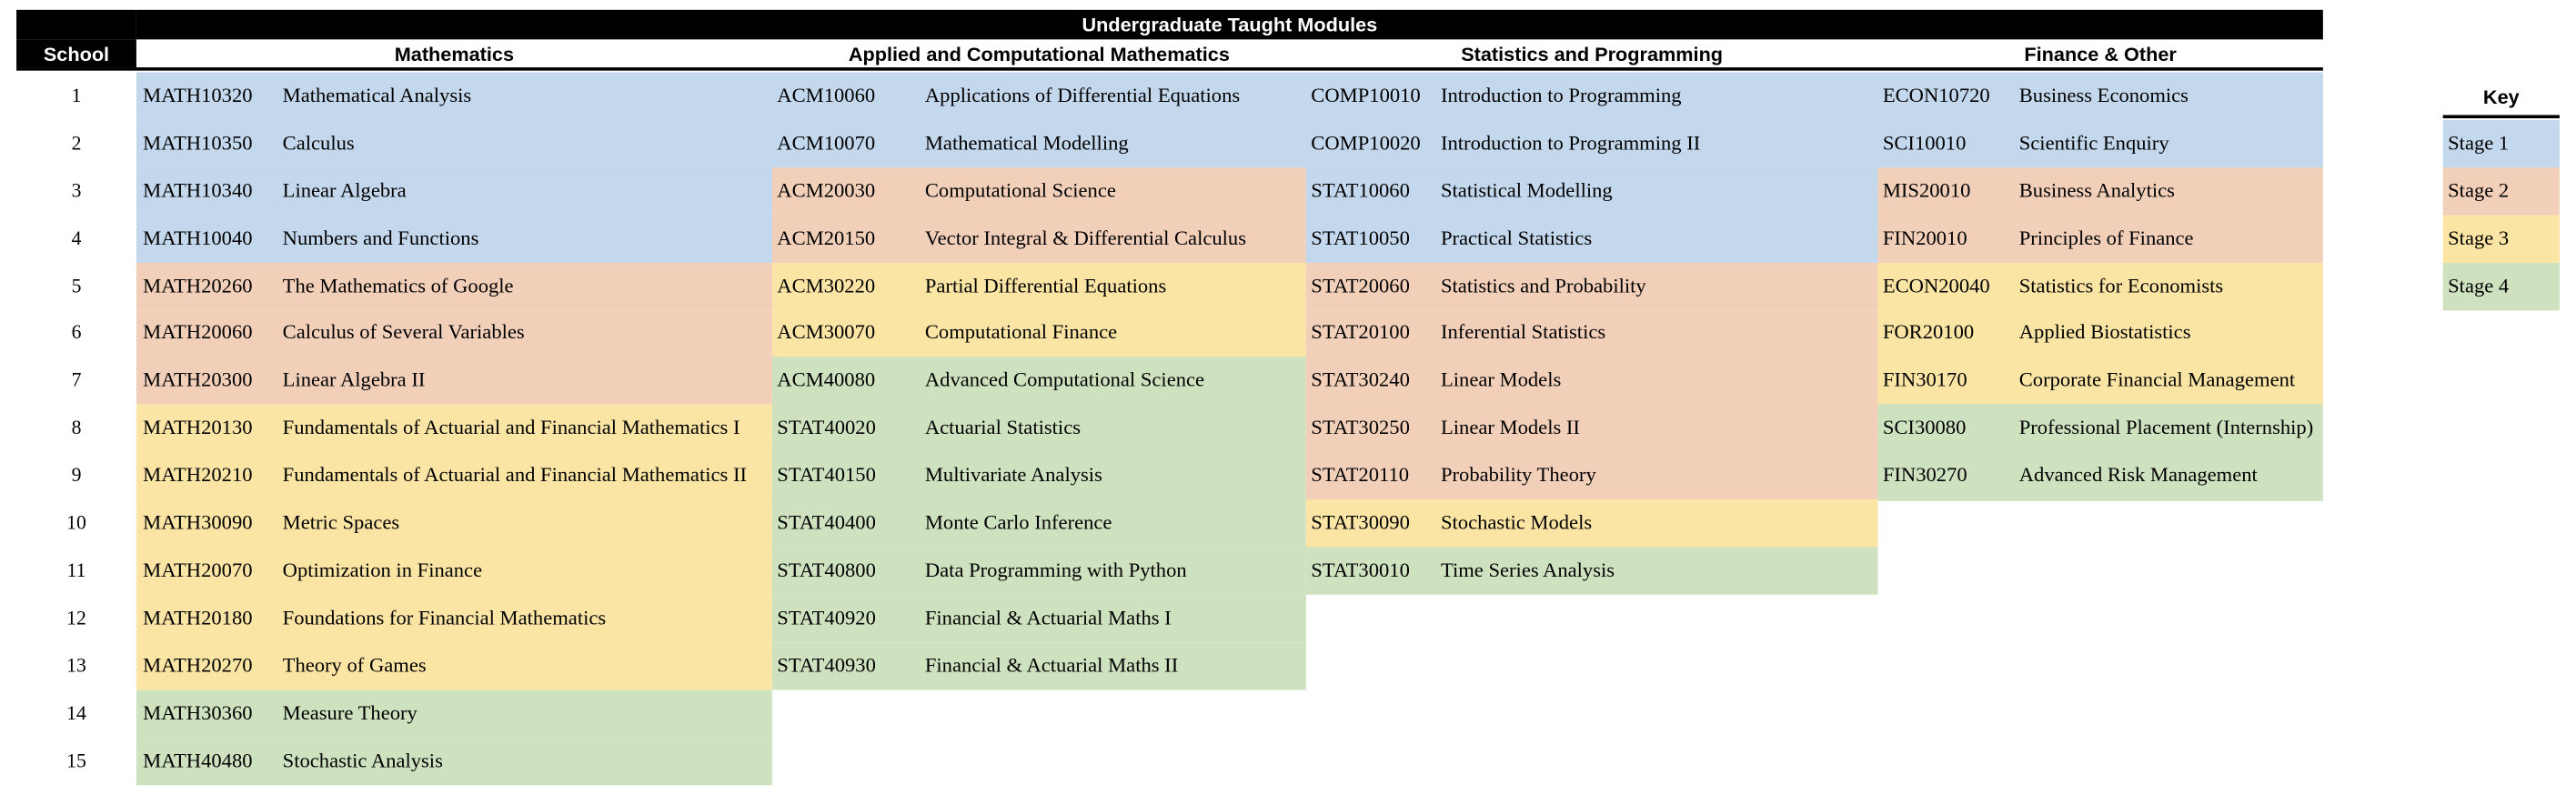 This screenshot has height=795, width=2576. I want to click on module-code: STAT40020, so click(826, 427).